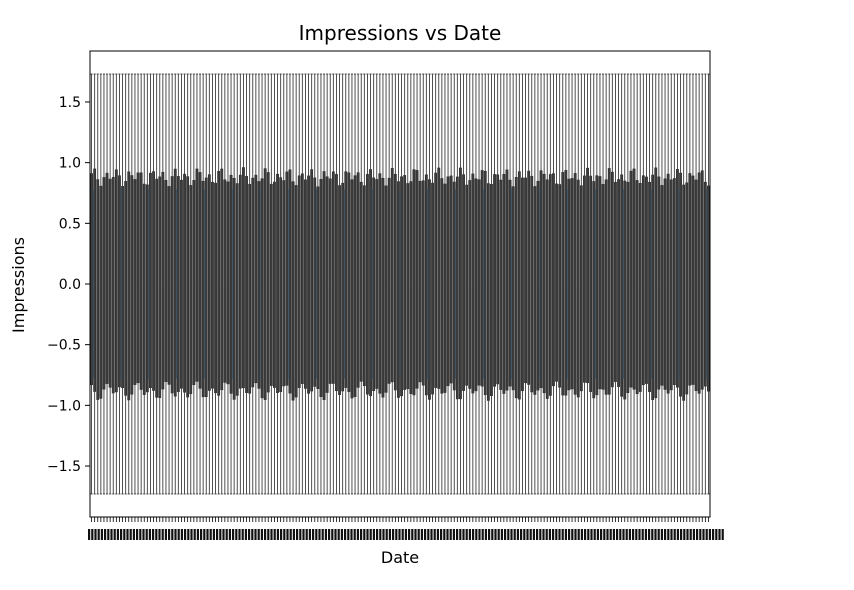 Image resolution: width=854 pixels, height=590 pixels. I want to click on y-tick-label: −1.0, so click(64, 406).